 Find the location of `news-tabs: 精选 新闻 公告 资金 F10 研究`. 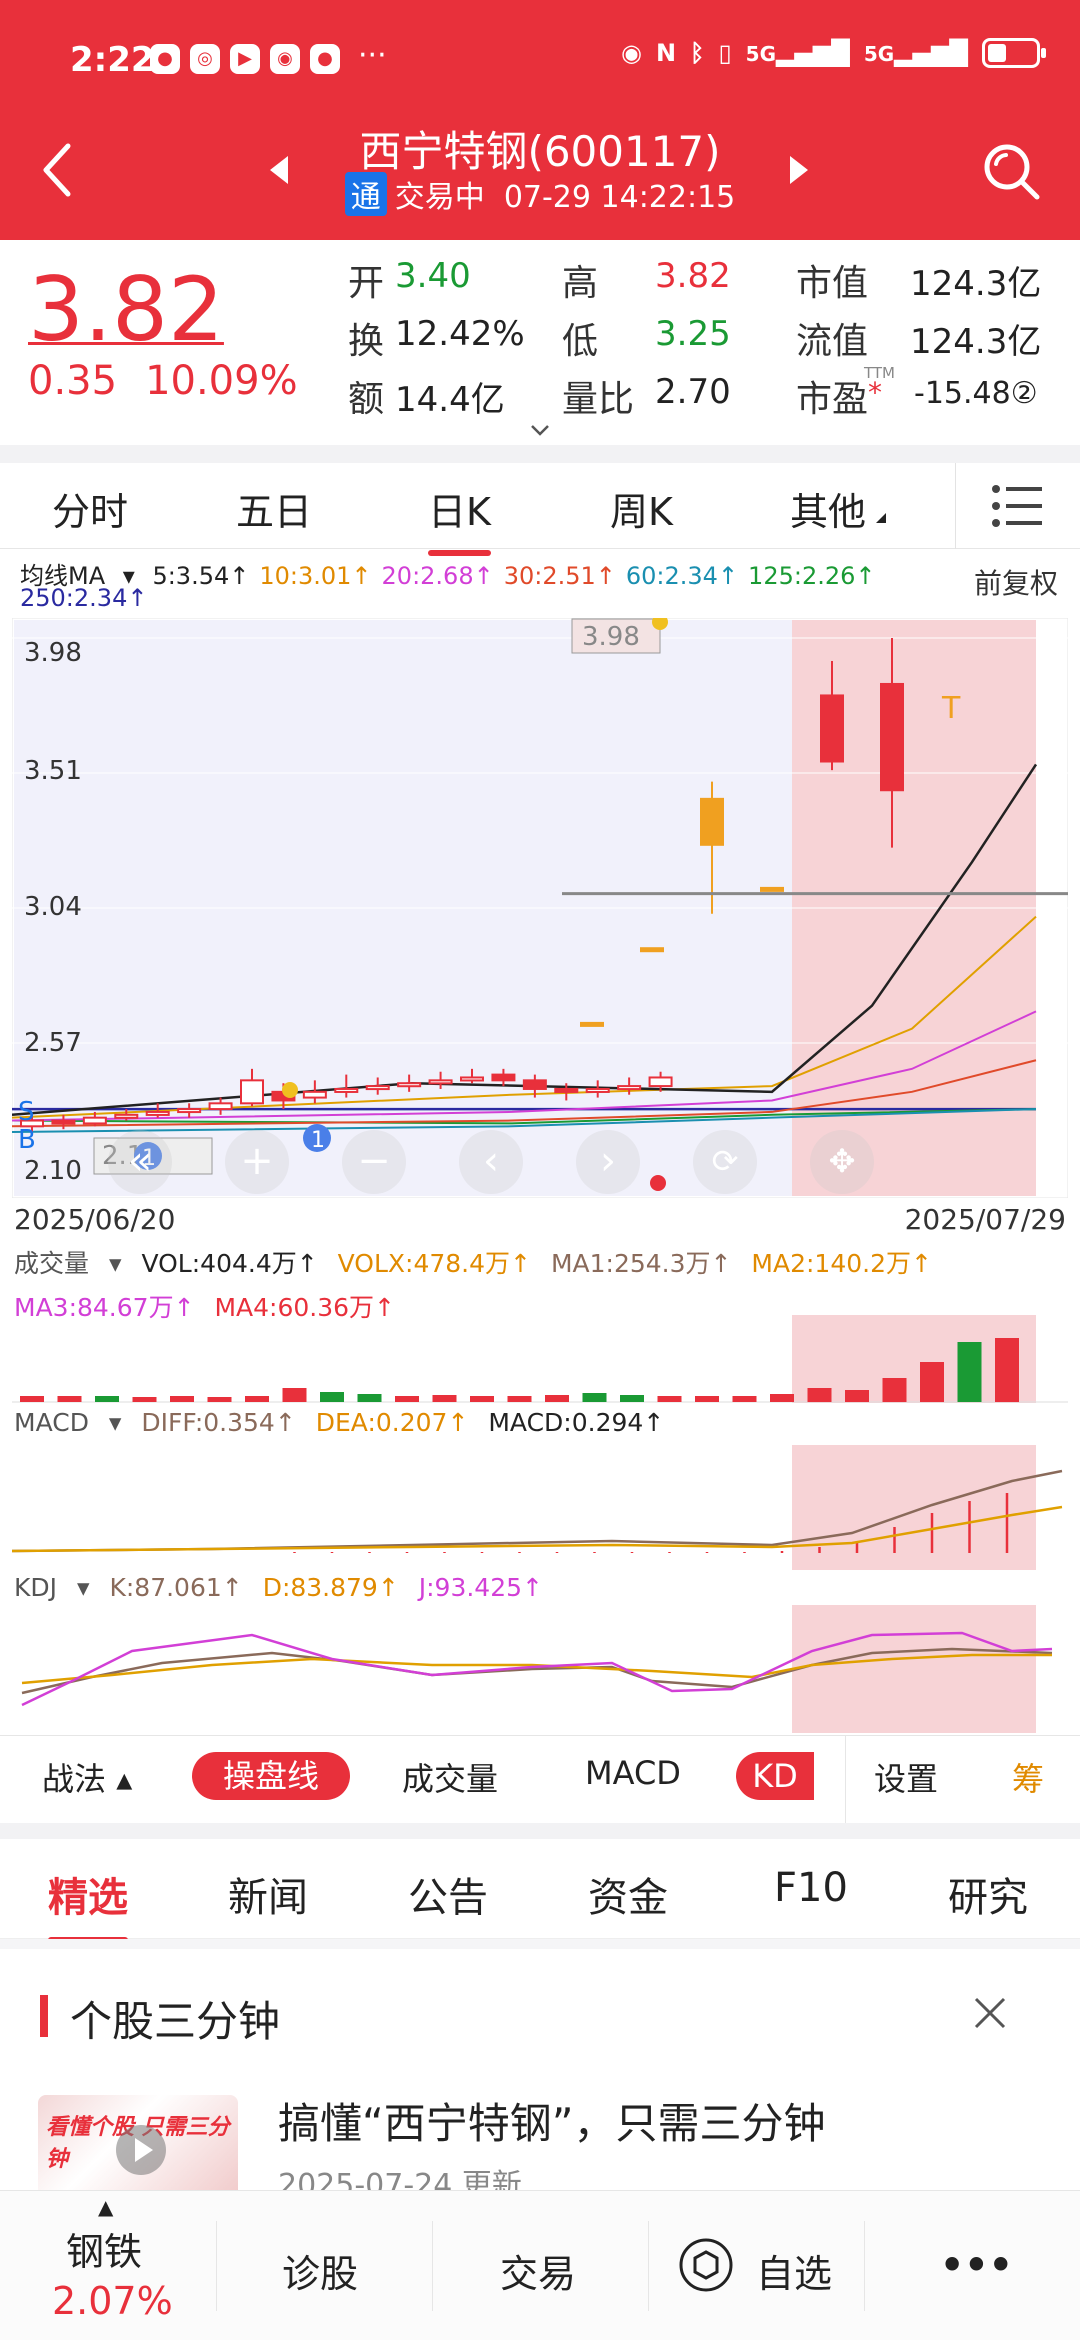

news-tabs: 精选 新闻 公告 资金 F10 研究 is located at coordinates (540, 1891).